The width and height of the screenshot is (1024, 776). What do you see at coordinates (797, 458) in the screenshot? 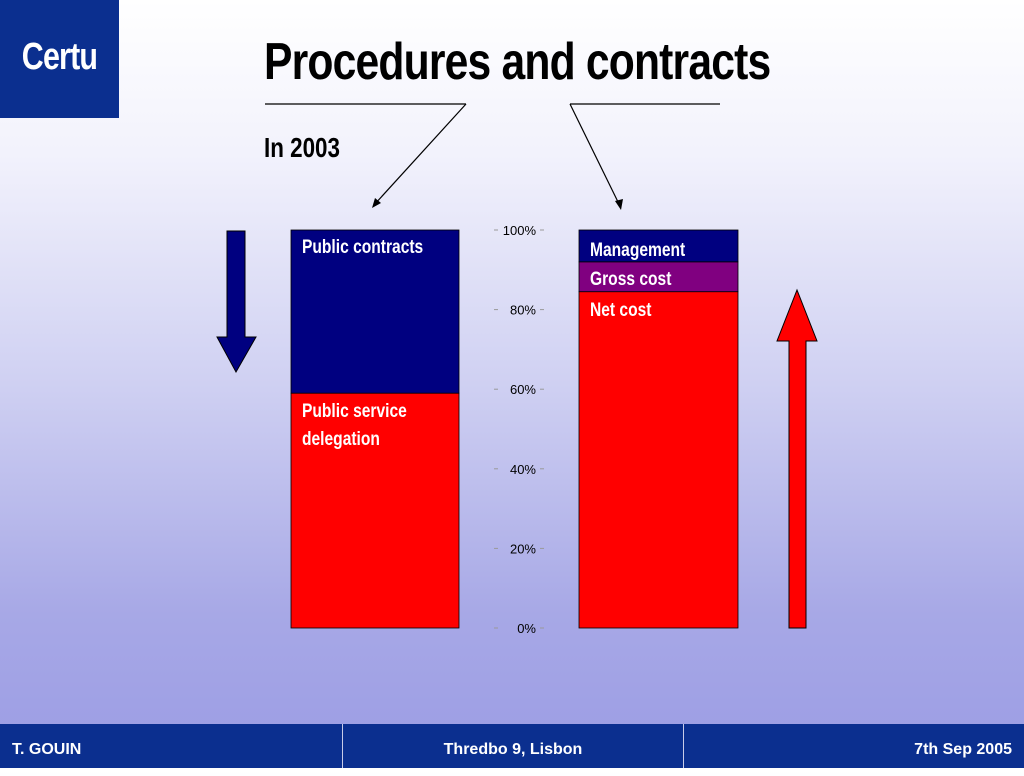
I see `increase-arrow-icon` at bounding box center [797, 458].